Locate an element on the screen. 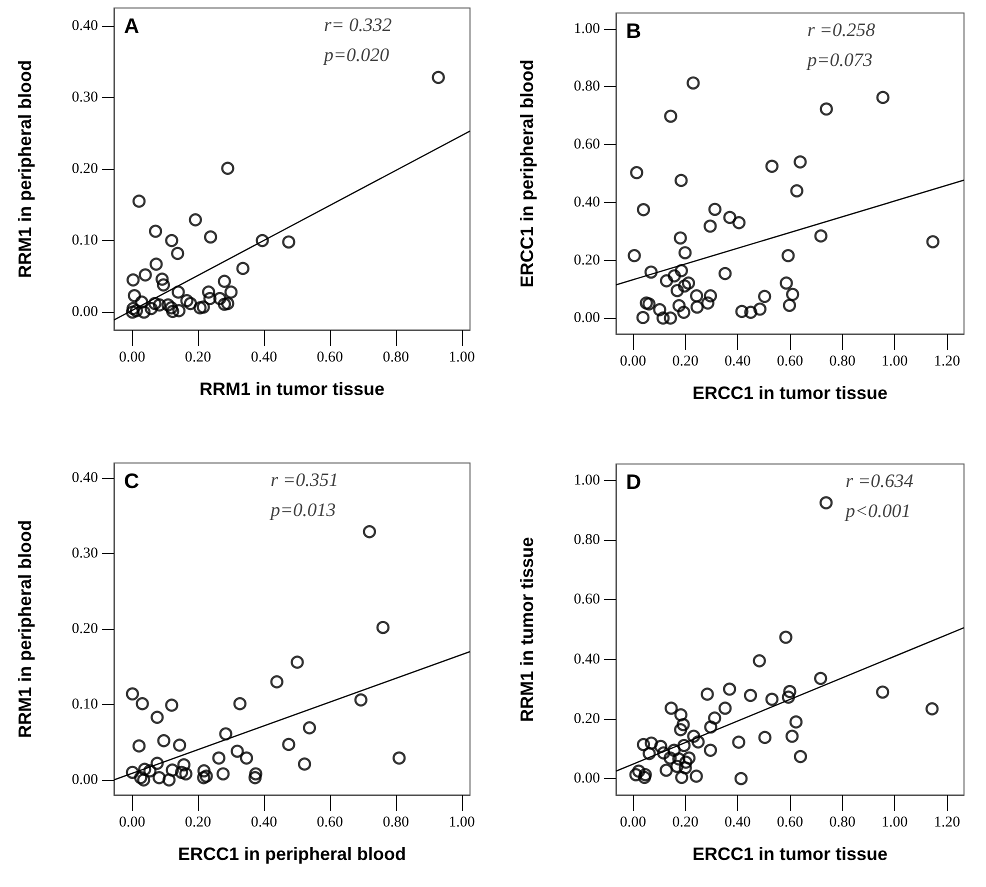  y-axis-title: RRM1 in peripheral blood is located at coordinates (25, 629).